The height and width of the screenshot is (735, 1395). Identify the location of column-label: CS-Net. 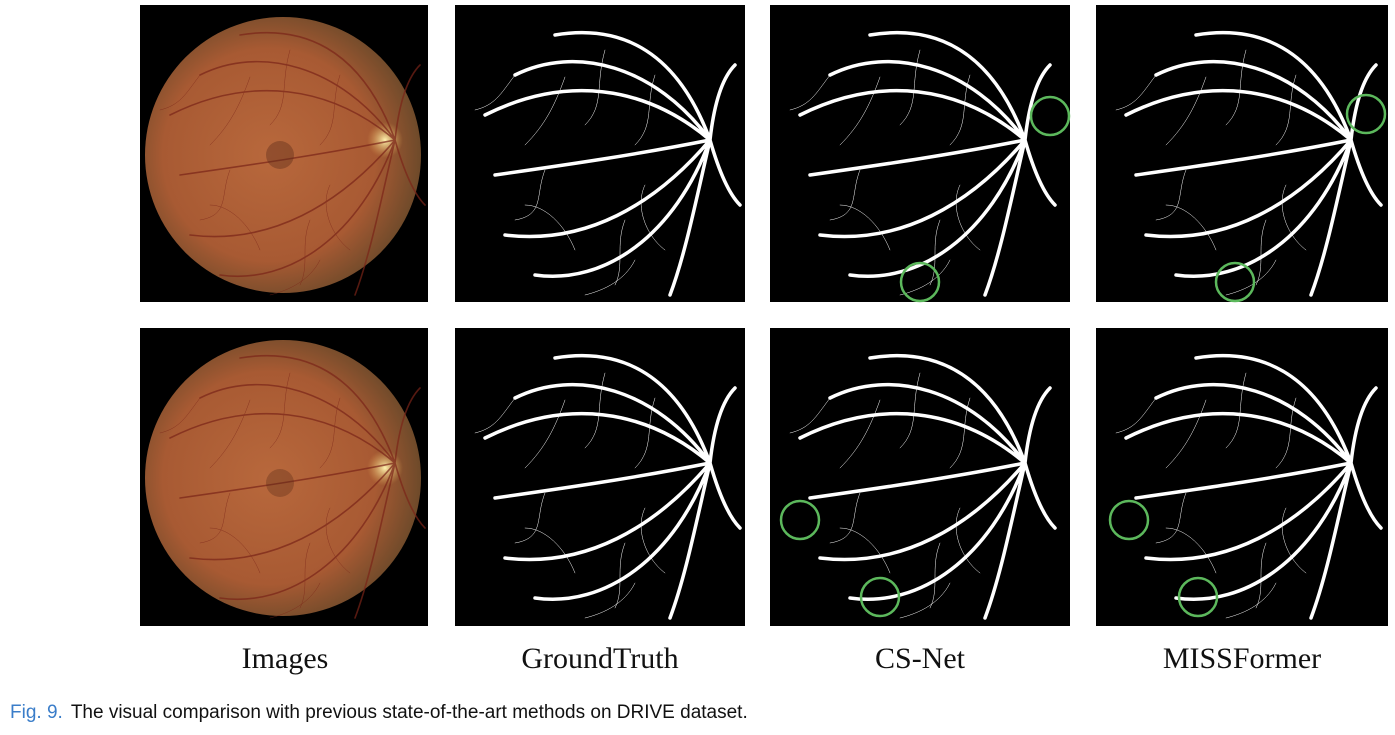
(920, 658).